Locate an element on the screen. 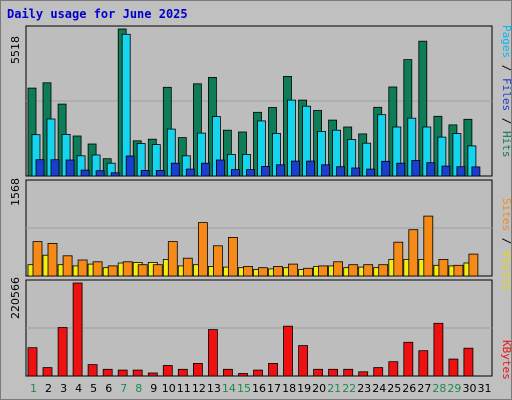 The height and width of the screenshot is (400, 512). x-tick-day-19: 19 is located at coordinates (304, 388).